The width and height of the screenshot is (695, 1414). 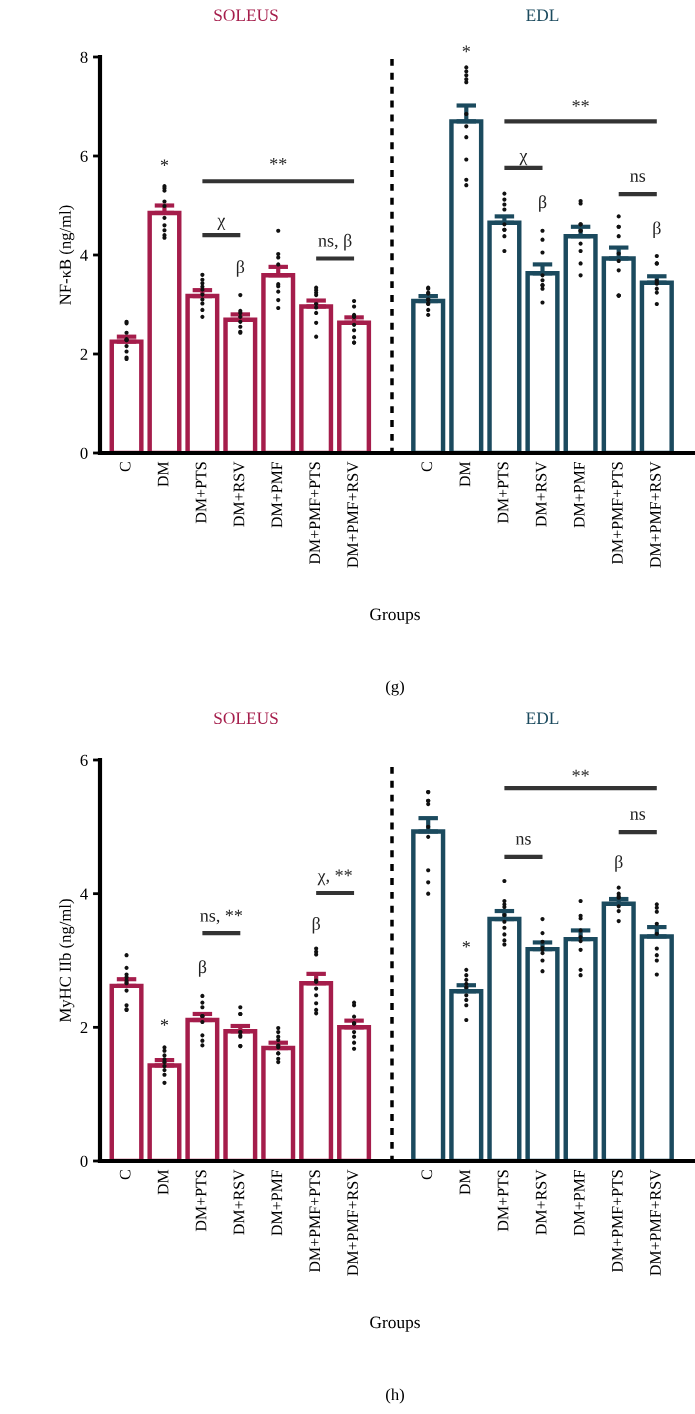 I want to click on y-tick-label: 8, so click(x=84, y=57).